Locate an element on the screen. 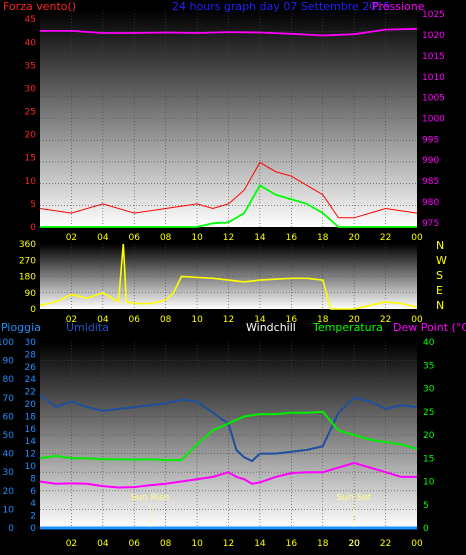 This screenshot has width=466, height=555. compass-label: W is located at coordinates (441, 260).